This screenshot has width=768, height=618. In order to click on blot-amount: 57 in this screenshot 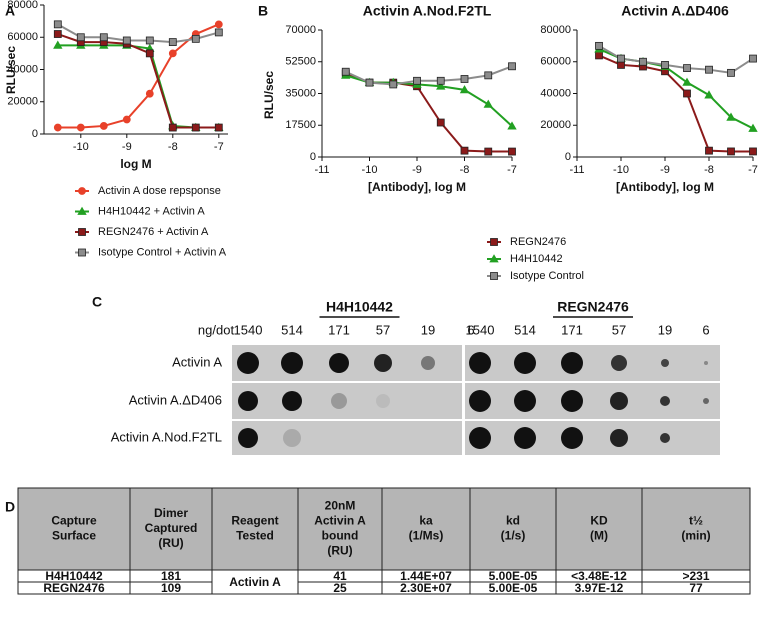, I will do `click(383, 329)`.